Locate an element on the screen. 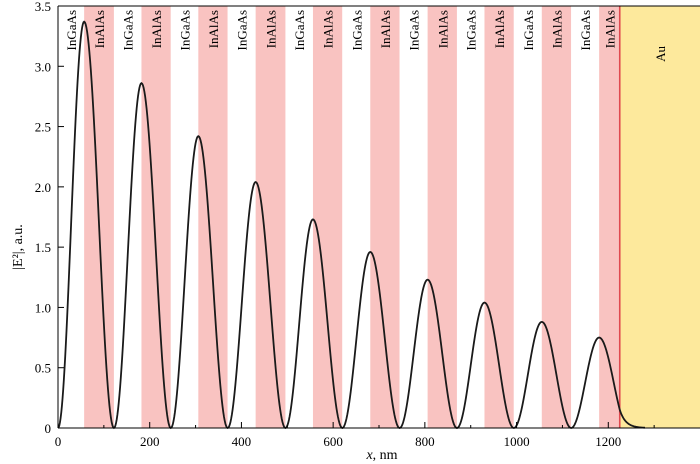 The image size is (700, 464). layer-label-ingaas-12: InGaAs is located at coordinates (414, 30).